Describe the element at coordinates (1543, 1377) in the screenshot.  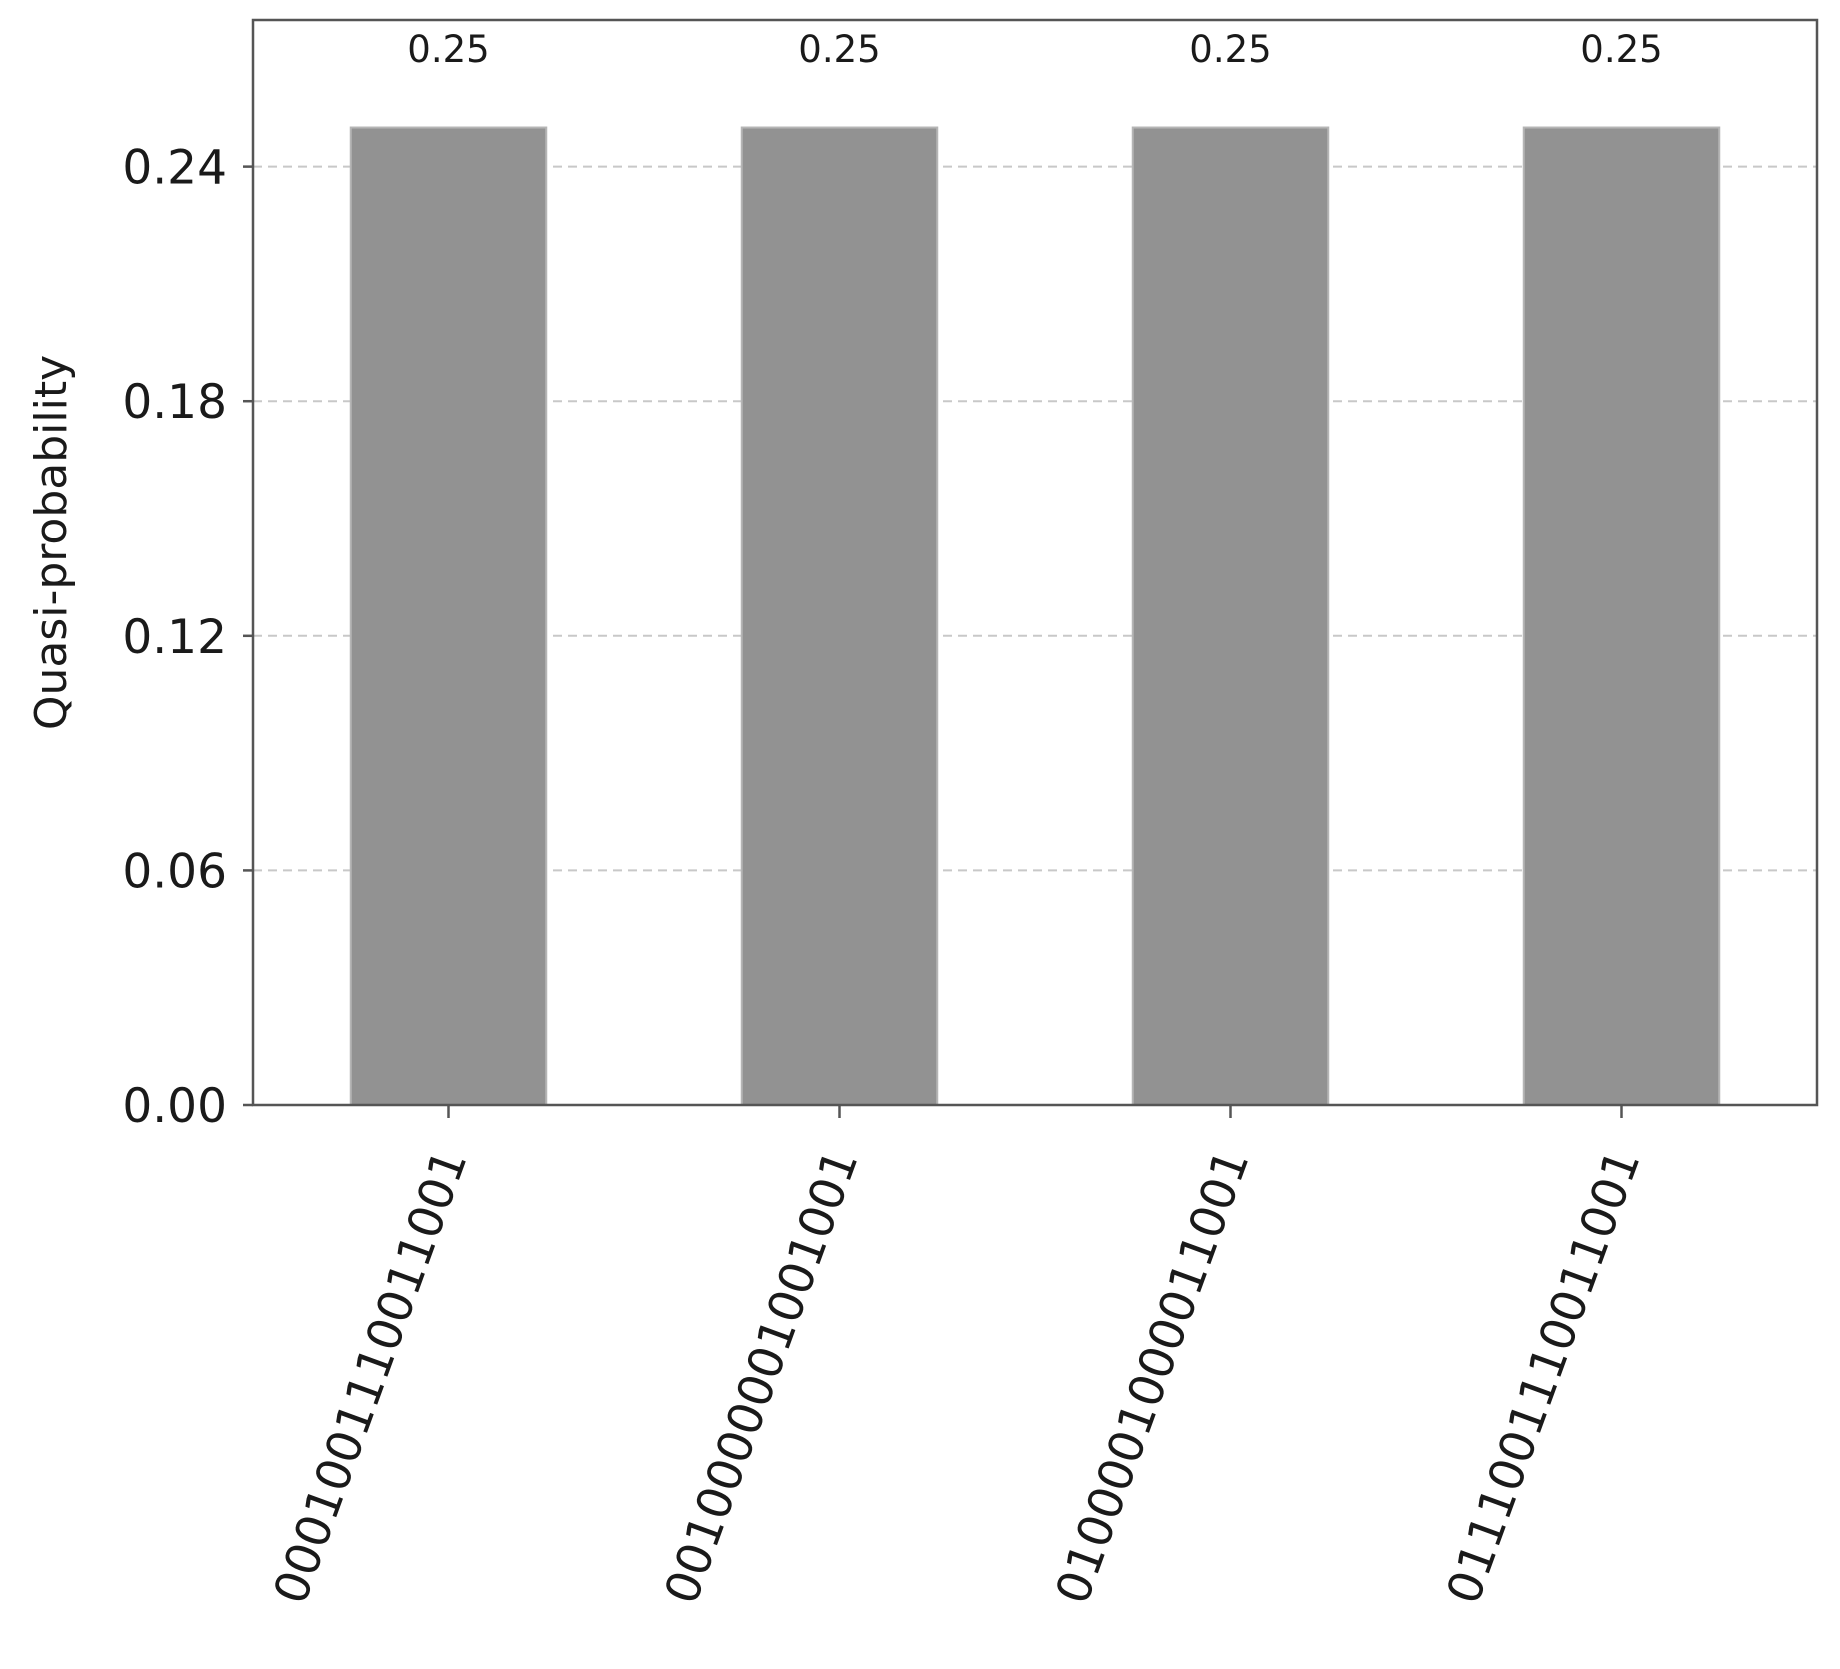
I see `x-tick-label: 0111001110011001` at that location.